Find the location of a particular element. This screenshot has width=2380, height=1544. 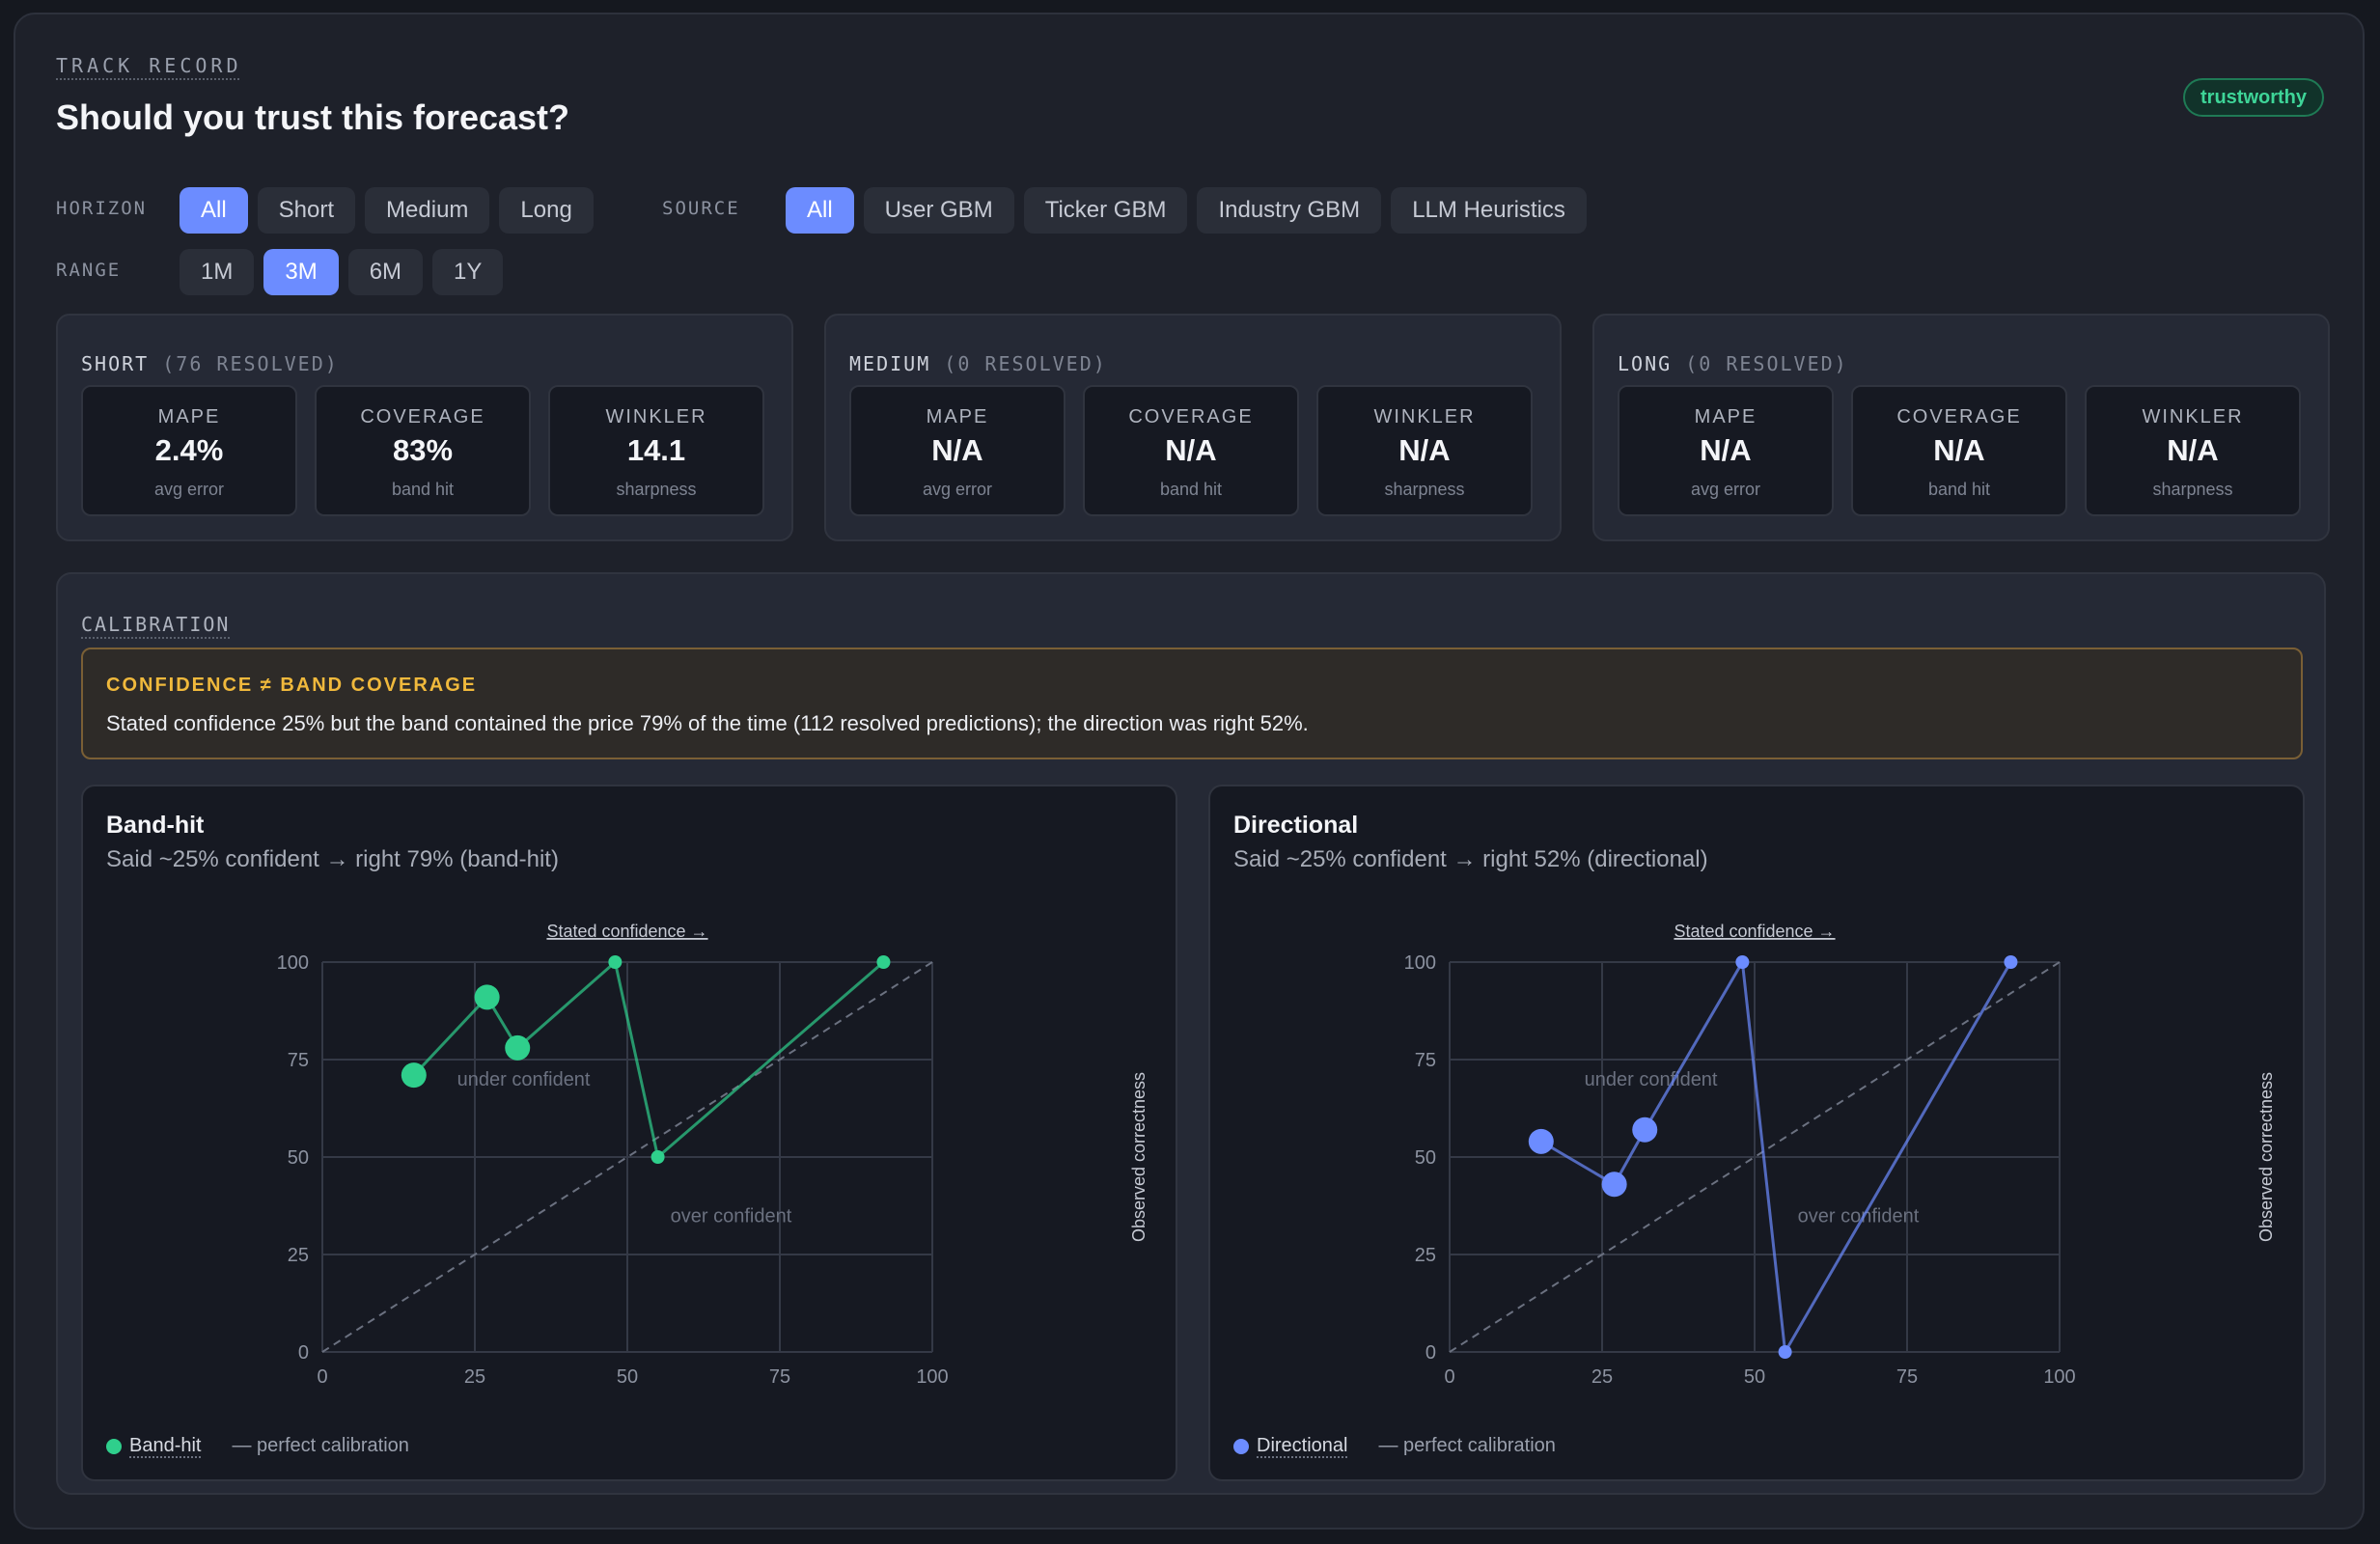

horizon-filter-label: HORIZON is located at coordinates (102, 208).